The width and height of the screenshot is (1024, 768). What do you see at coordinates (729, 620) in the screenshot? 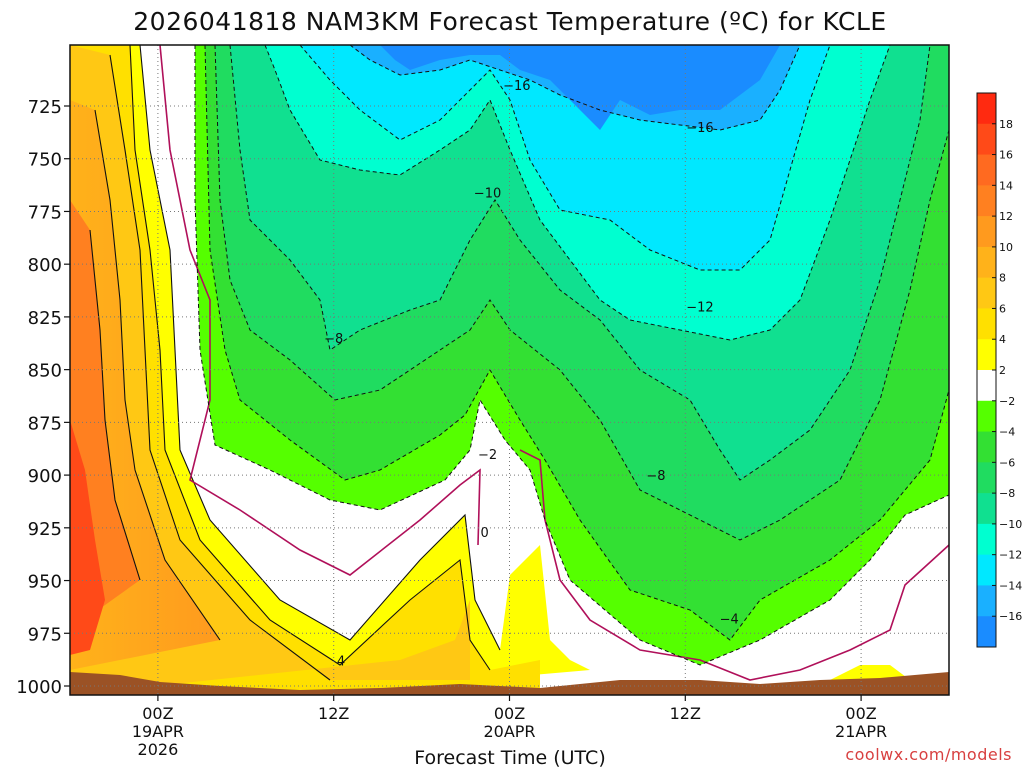
I see `contour-label: −4` at bounding box center [729, 620].